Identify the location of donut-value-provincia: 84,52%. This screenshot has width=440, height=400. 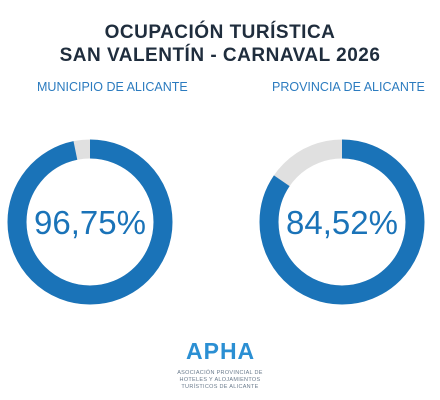
(342, 222).